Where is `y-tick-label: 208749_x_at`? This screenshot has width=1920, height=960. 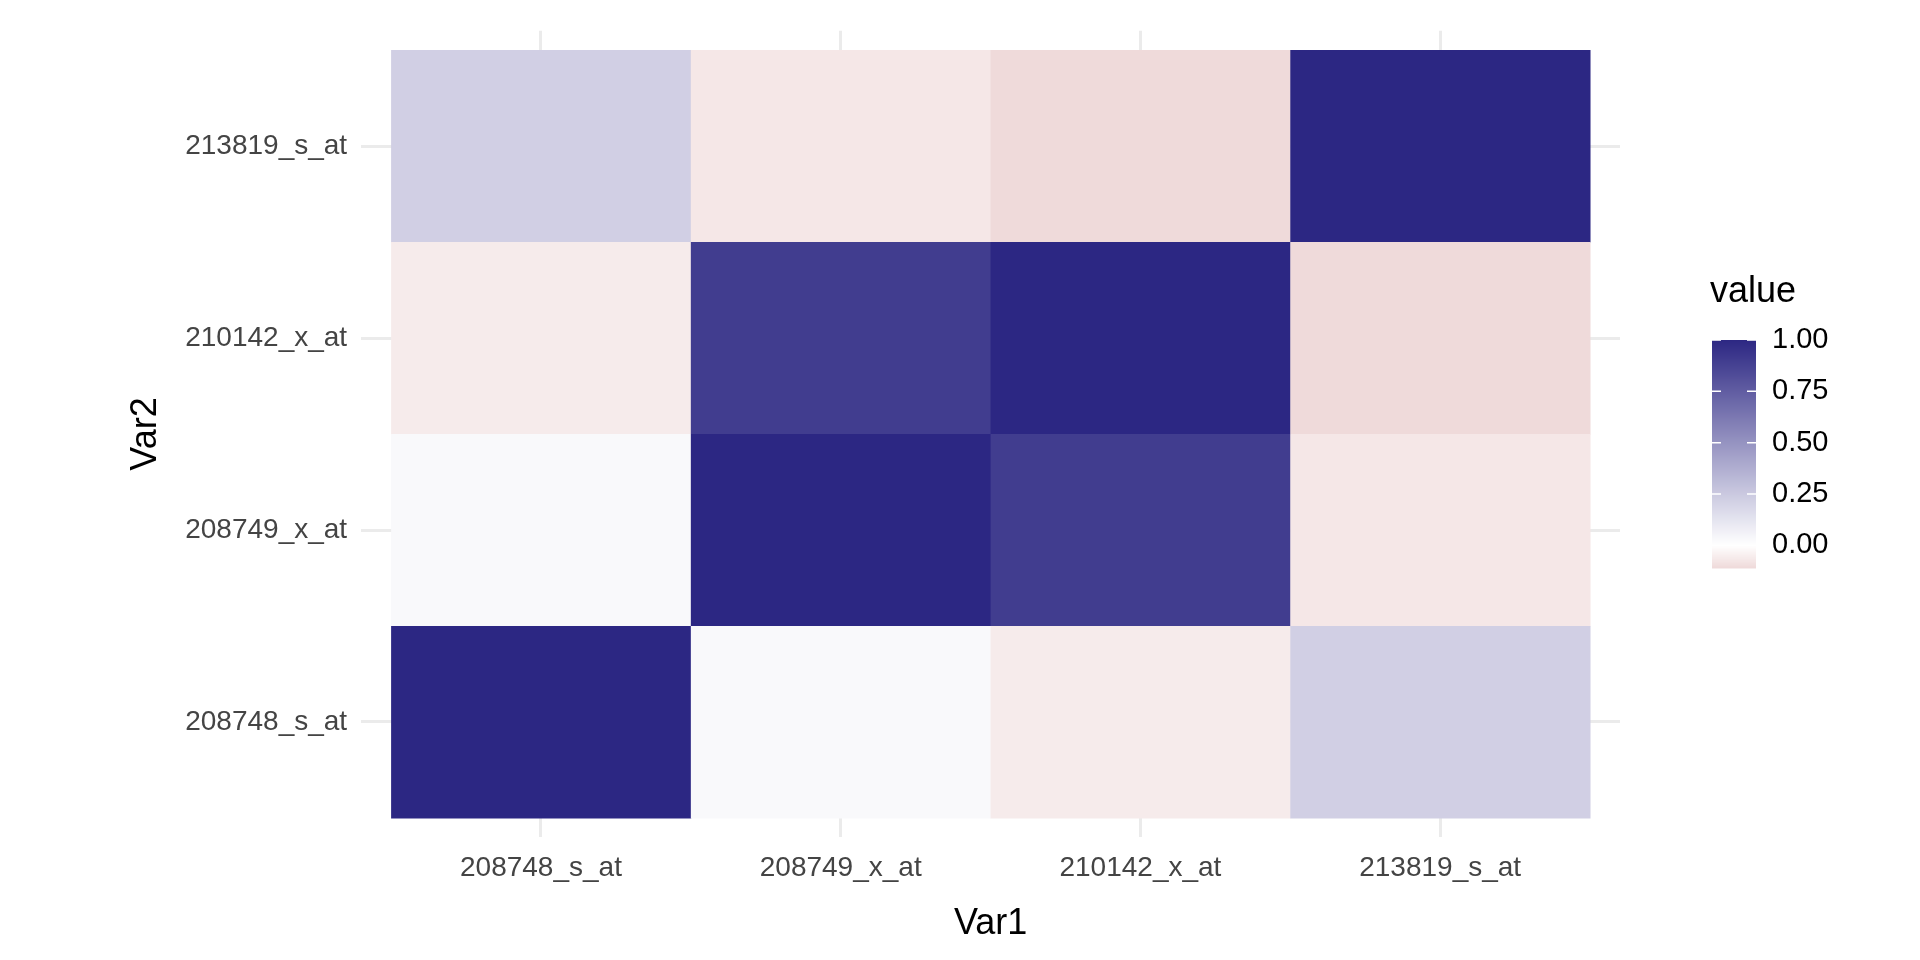
y-tick-label: 208749_x_at is located at coordinates (266, 528).